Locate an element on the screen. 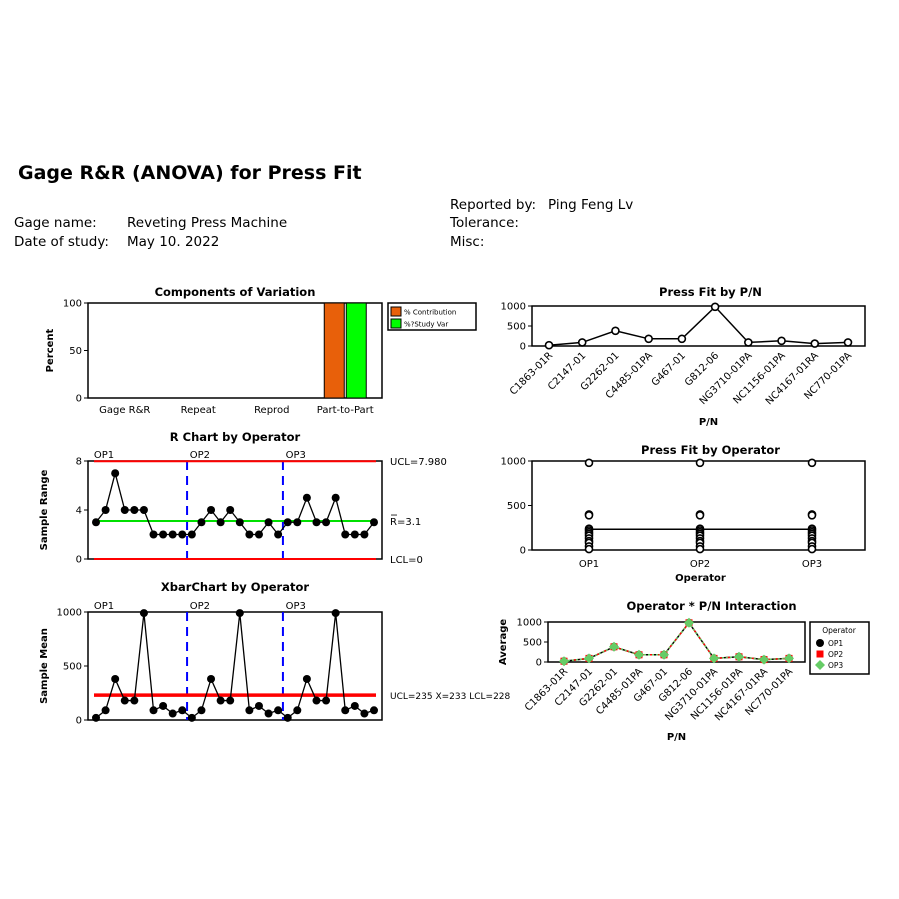 The image size is (899, 899). xbar-chart-ylabel: Sample Mean is located at coordinates (44, 666).